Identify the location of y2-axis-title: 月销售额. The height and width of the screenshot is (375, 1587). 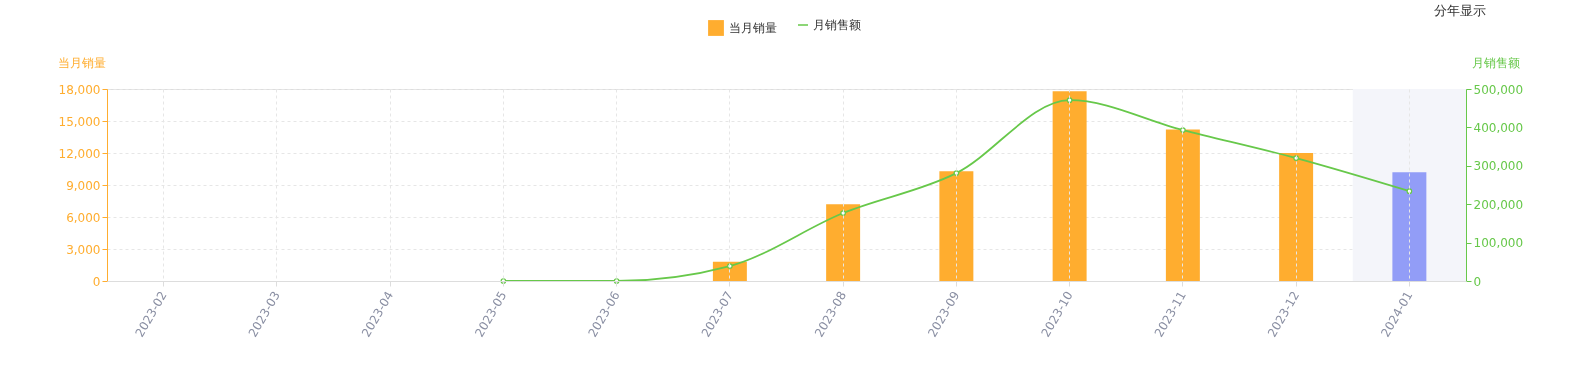
(1495, 62).